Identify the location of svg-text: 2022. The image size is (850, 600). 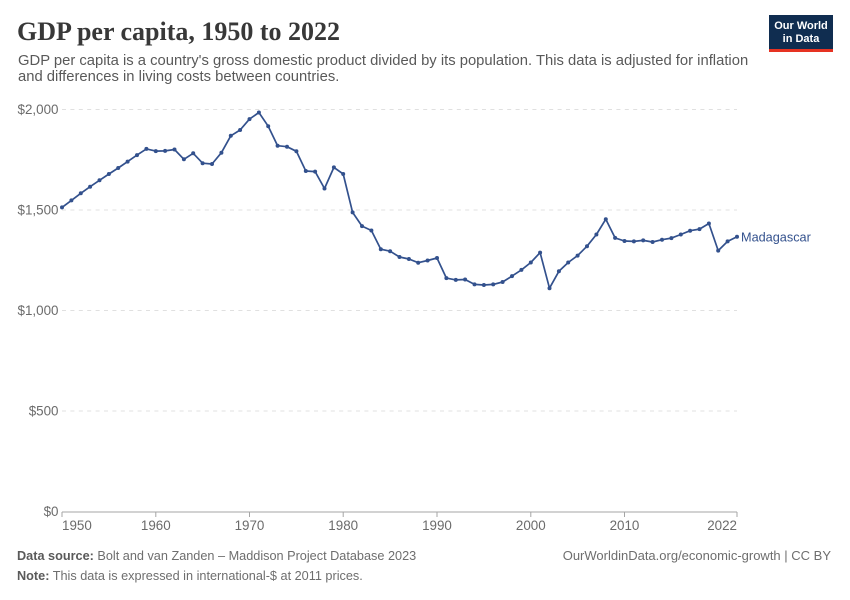
(722, 525).